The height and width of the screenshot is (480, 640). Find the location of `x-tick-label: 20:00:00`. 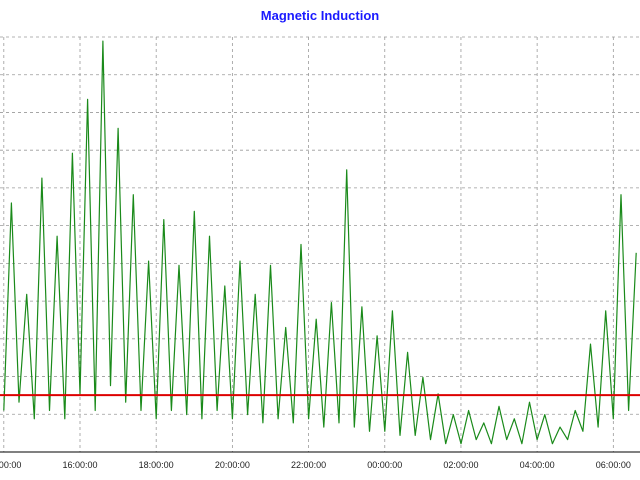

x-tick-label: 20:00:00 is located at coordinates (232, 465).